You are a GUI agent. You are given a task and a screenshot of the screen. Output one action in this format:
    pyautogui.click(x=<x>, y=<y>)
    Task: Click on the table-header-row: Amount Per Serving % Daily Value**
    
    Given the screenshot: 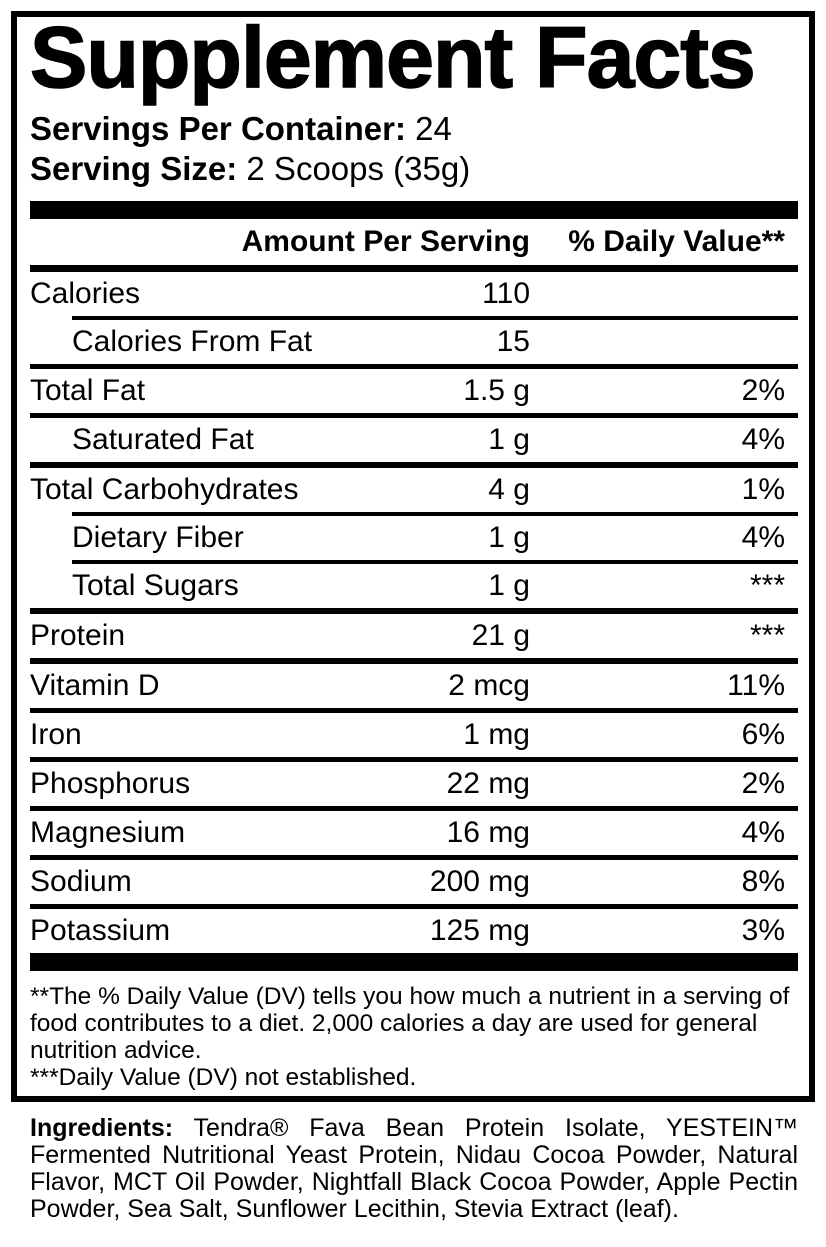 What is the action you would take?
    pyautogui.click(x=414, y=245)
    